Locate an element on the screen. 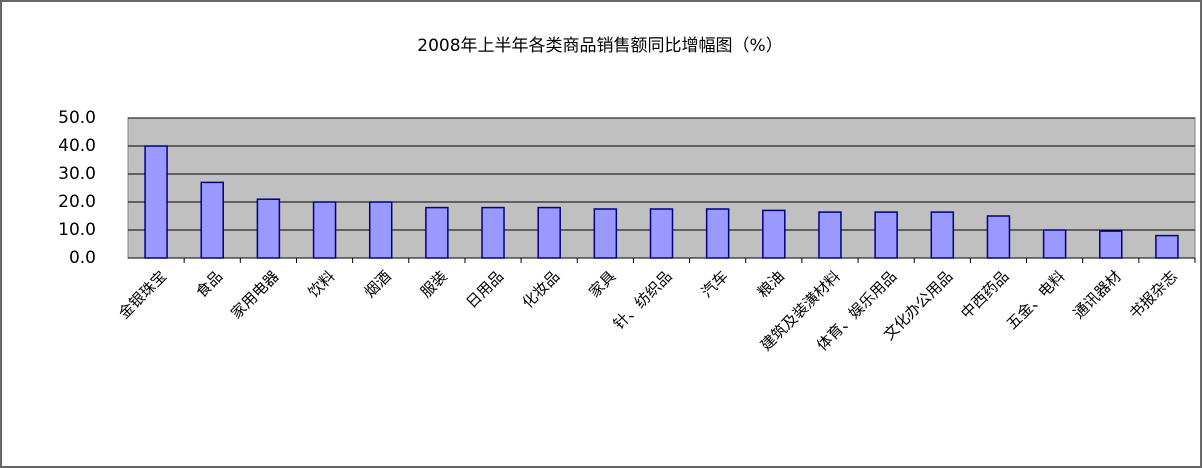  y-tick-label: 50.0 is located at coordinates (77, 118).